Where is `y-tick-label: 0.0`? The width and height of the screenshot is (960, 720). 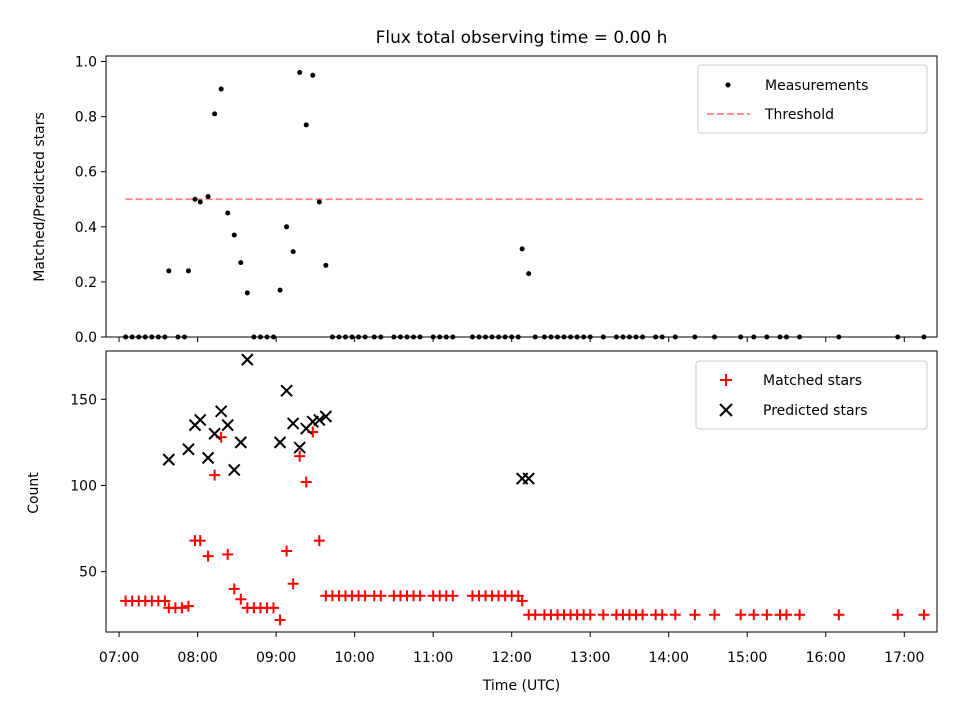 y-tick-label: 0.0 is located at coordinates (86, 338).